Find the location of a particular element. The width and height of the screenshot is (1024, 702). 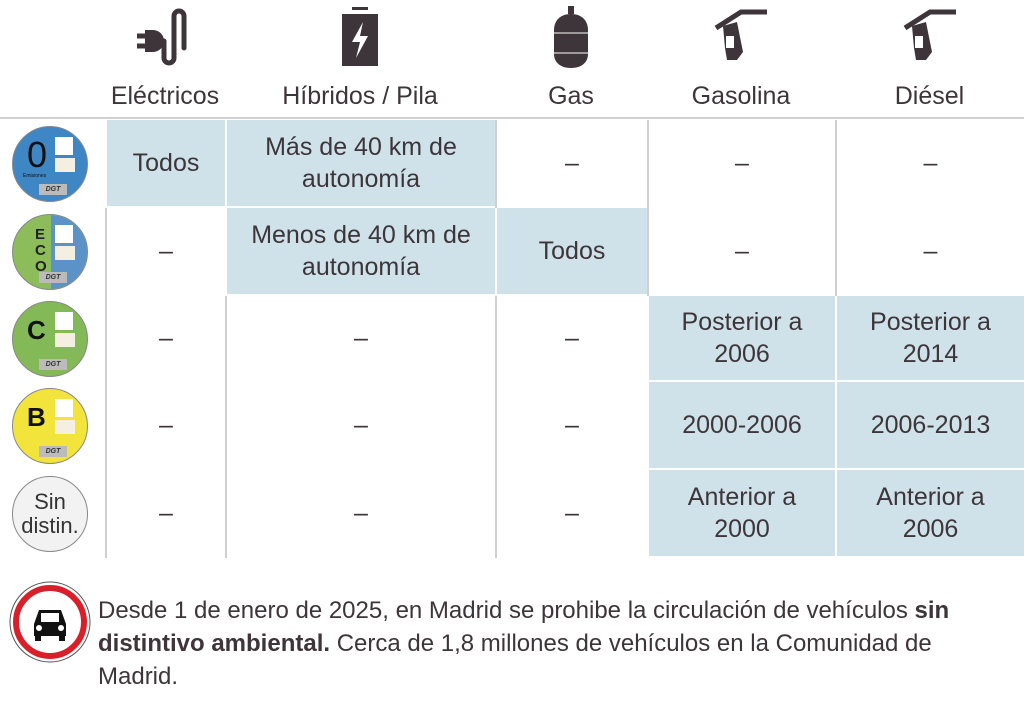

battery-icon is located at coordinates (360, 36).